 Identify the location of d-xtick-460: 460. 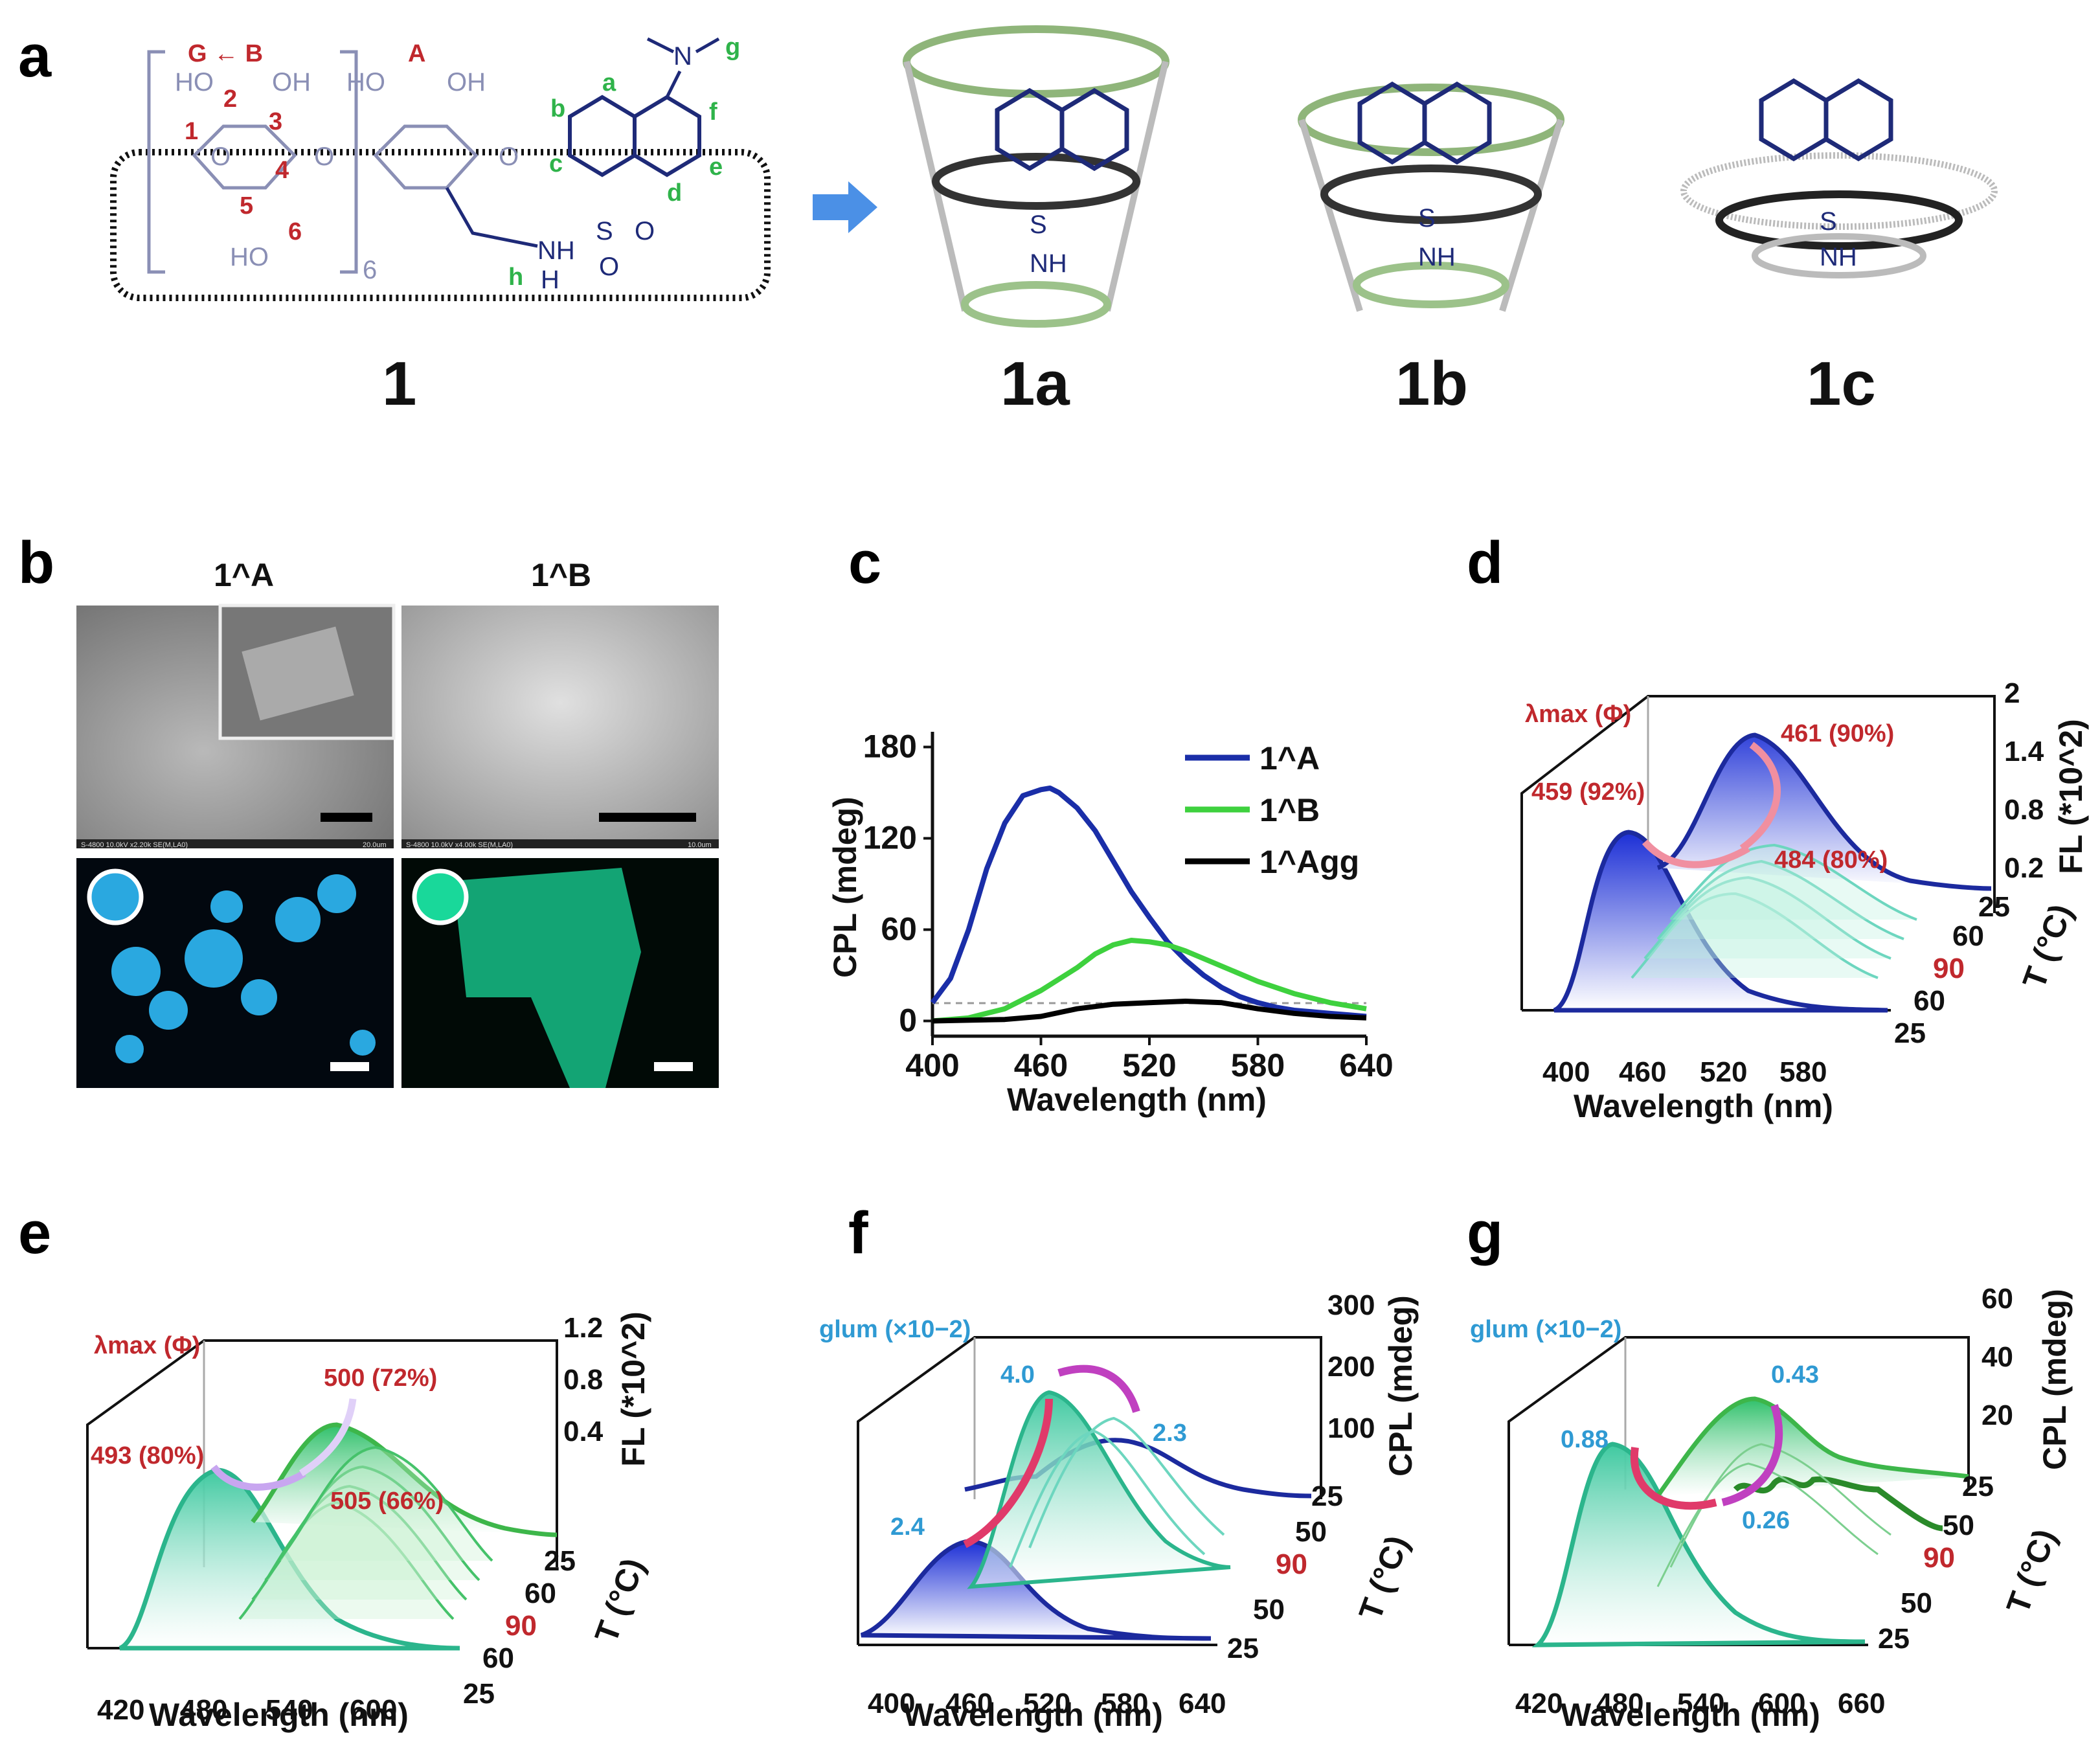
(1643, 1072).